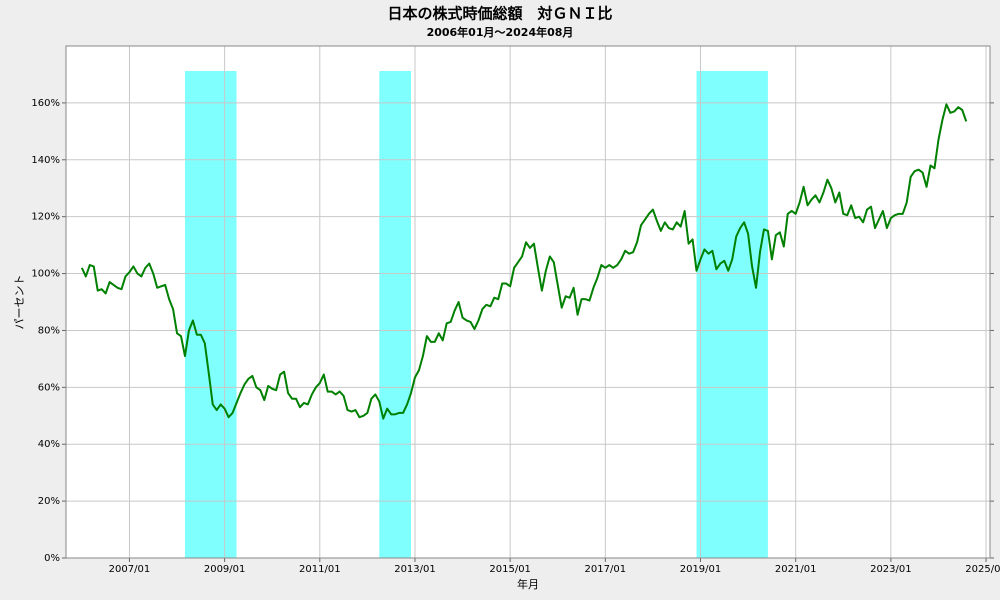 The width and height of the screenshot is (1000, 600). I want to click on x-tick-label: 2023/01, so click(891, 569).